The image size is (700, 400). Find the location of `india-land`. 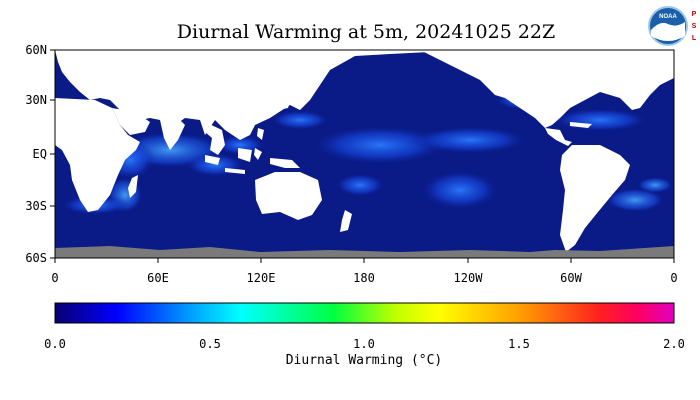

india-land is located at coordinates (172, 134).